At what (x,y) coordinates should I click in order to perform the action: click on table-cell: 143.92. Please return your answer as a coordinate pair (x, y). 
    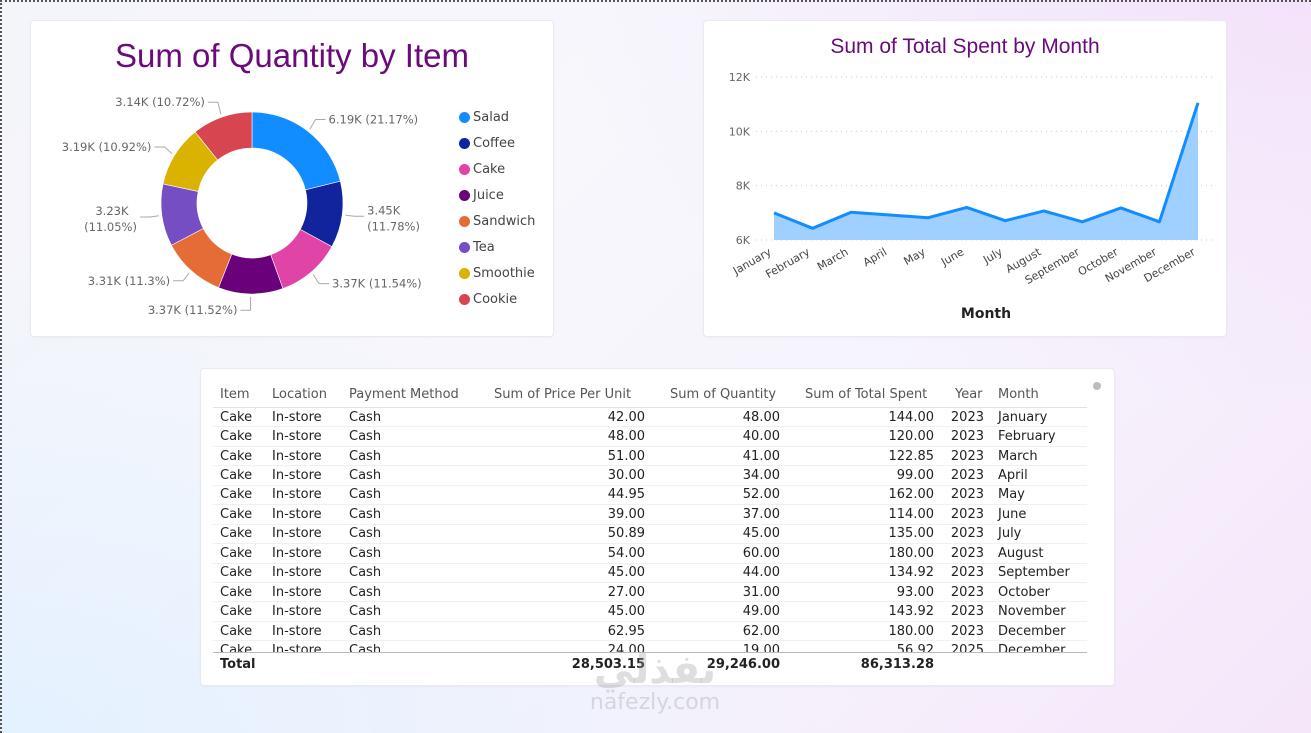
    Looking at the image, I should click on (911, 612).